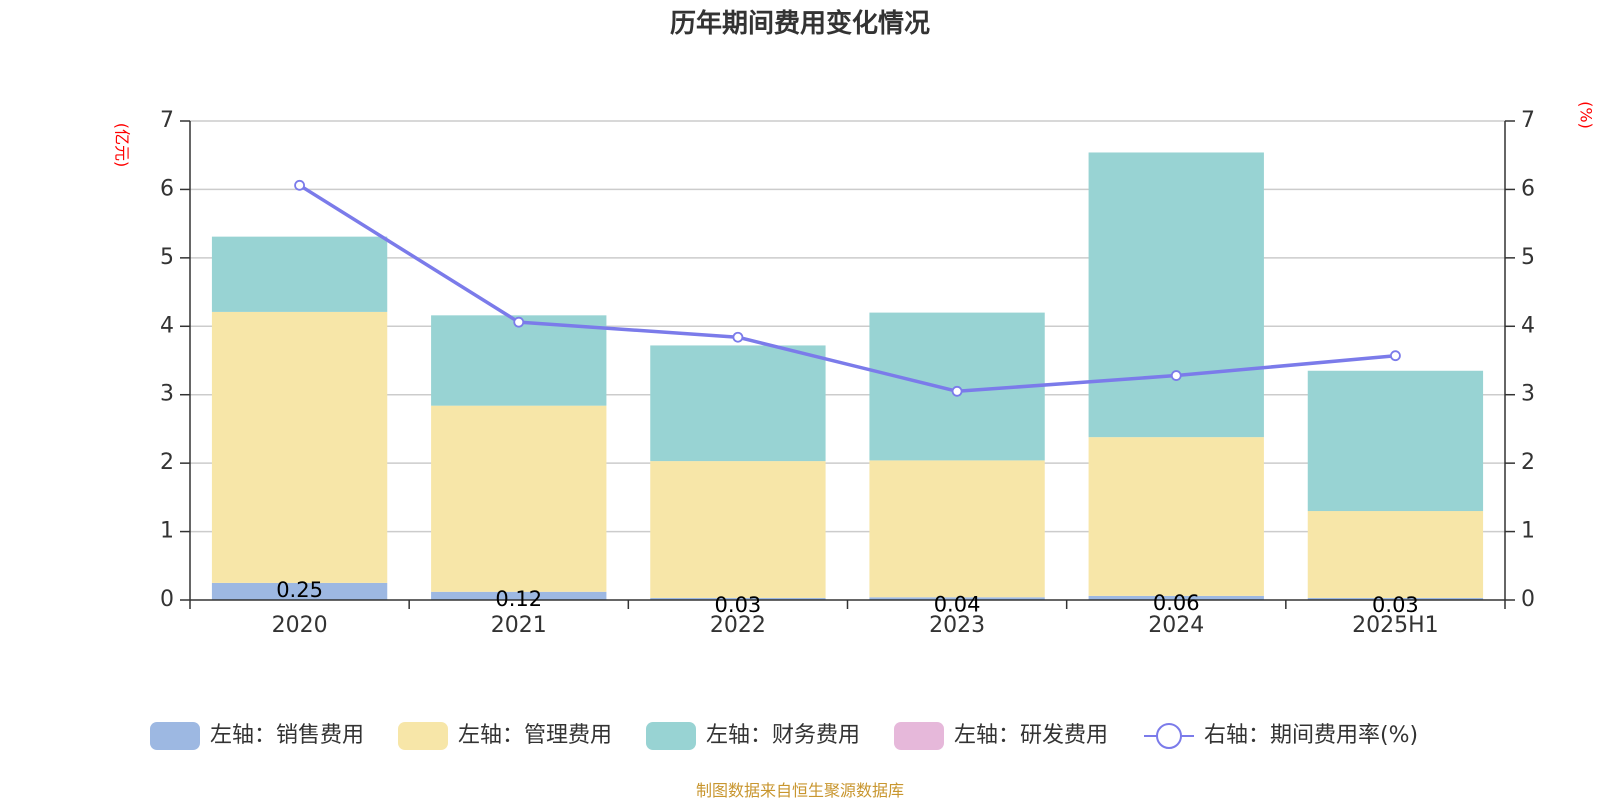 The width and height of the screenshot is (1600, 800). Describe the element at coordinates (1176, 603) in the screenshot. I see `data-label: 0.06` at that location.